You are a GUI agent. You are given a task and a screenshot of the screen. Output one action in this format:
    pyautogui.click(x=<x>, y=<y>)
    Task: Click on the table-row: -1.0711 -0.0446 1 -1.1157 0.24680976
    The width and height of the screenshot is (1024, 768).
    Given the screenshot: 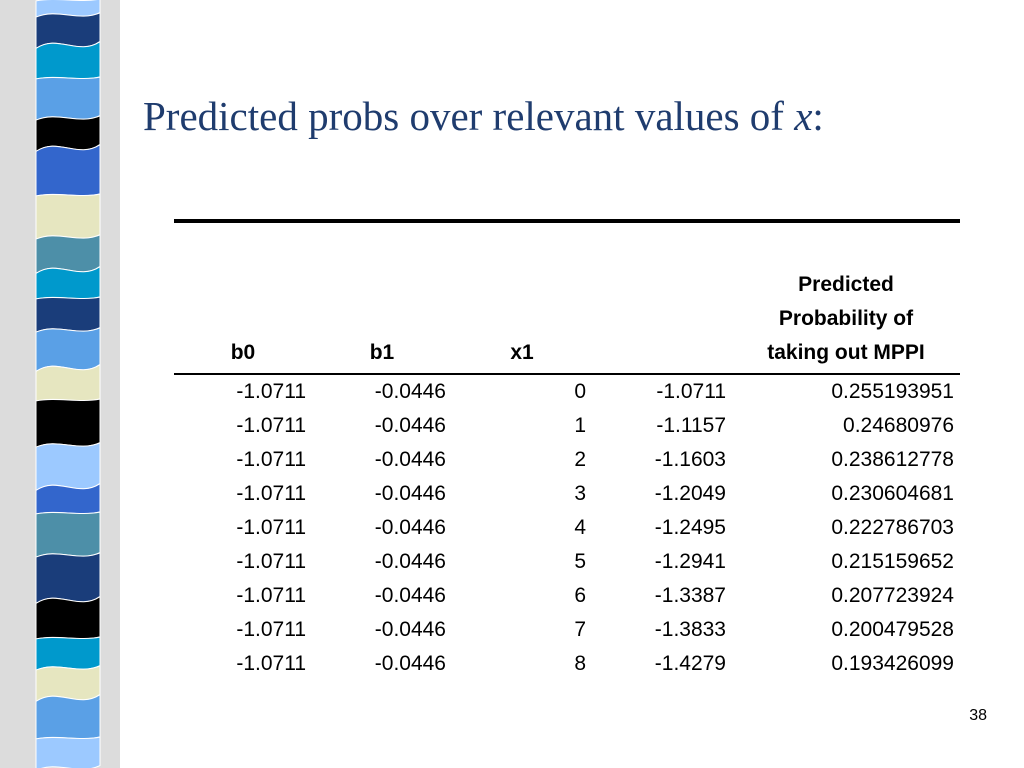 What is the action you would take?
    pyautogui.click(x=567, y=426)
    